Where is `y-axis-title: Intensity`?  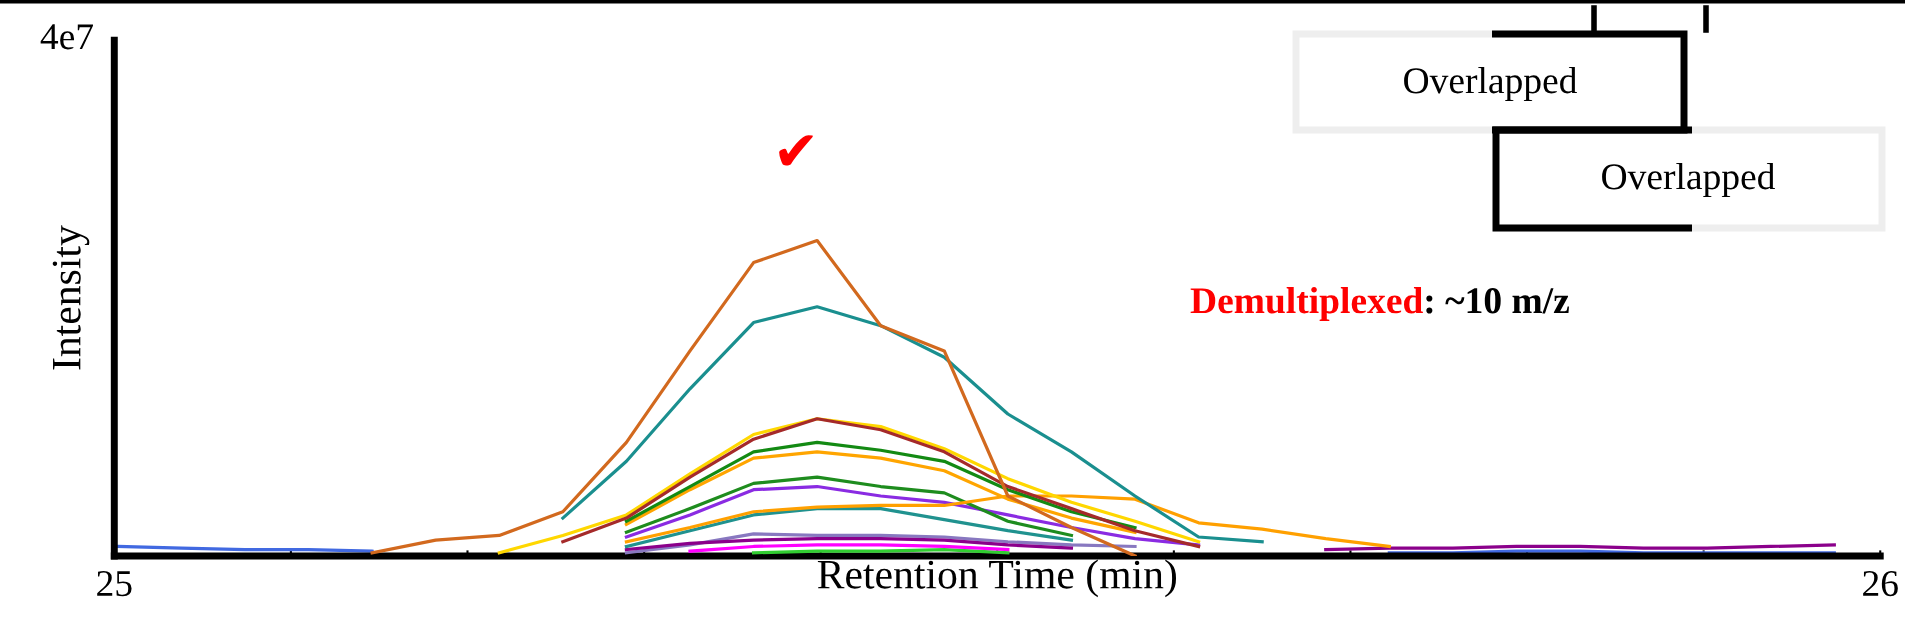
y-axis-title: Intensity is located at coordinates (71, 297).